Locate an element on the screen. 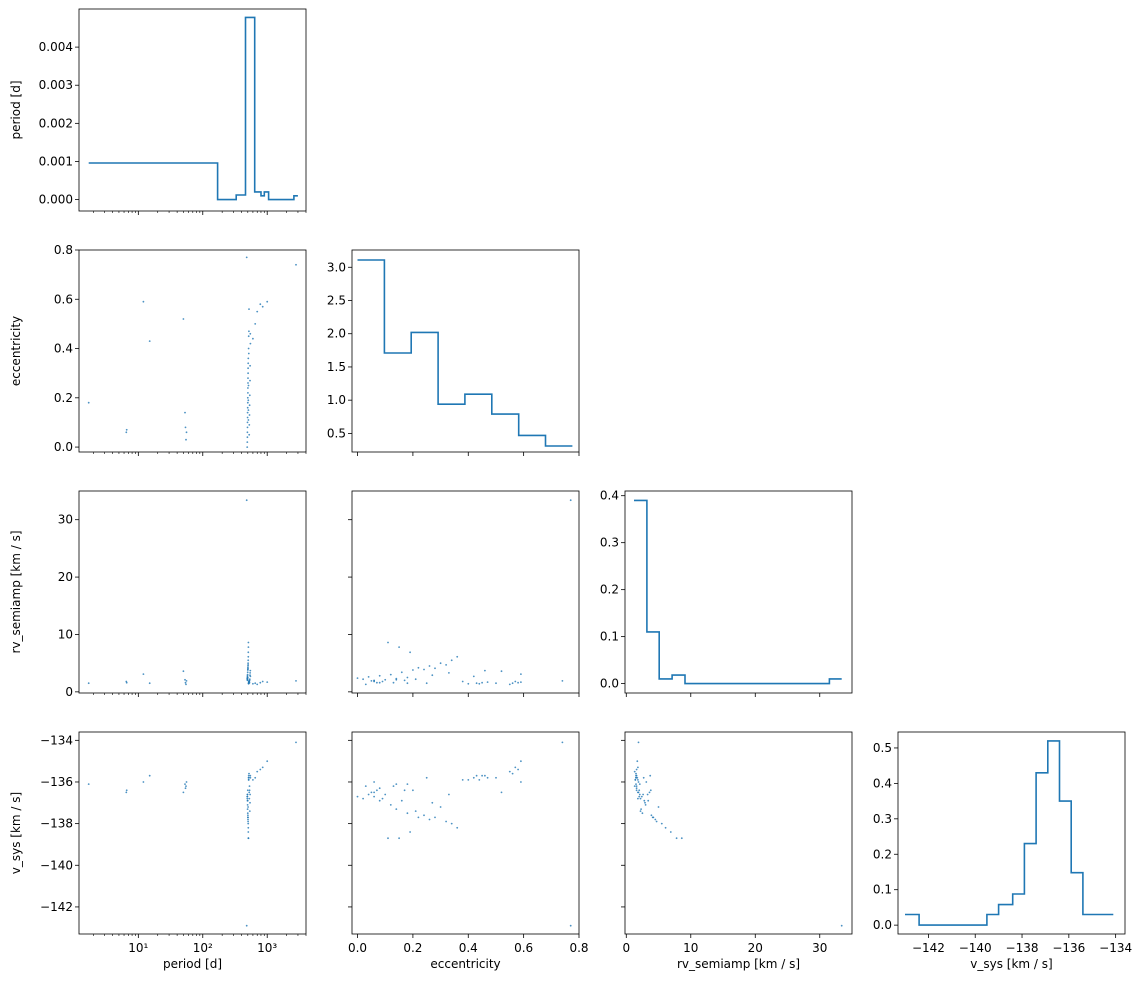 The height and width of the screenshot is (991, 1146). y-axis-label: eccentricity is located at coordinates (16, 351).